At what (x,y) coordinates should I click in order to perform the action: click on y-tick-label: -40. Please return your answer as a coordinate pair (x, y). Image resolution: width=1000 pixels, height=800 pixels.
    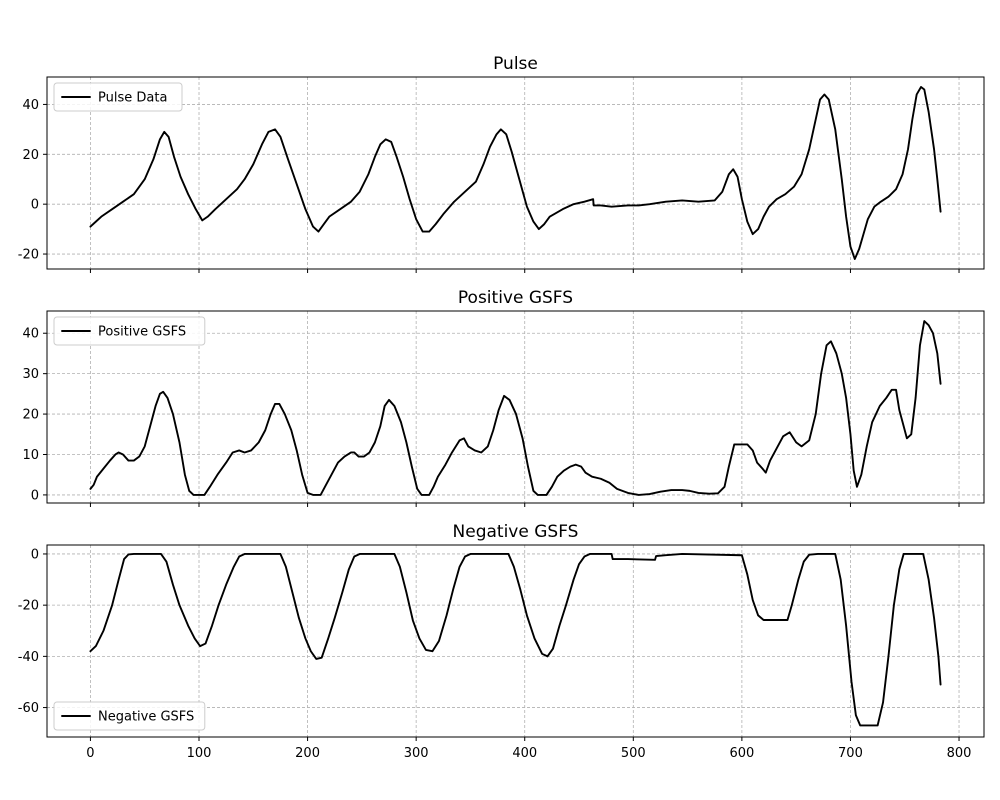
    Looking at the image, I should click on (28, 657).